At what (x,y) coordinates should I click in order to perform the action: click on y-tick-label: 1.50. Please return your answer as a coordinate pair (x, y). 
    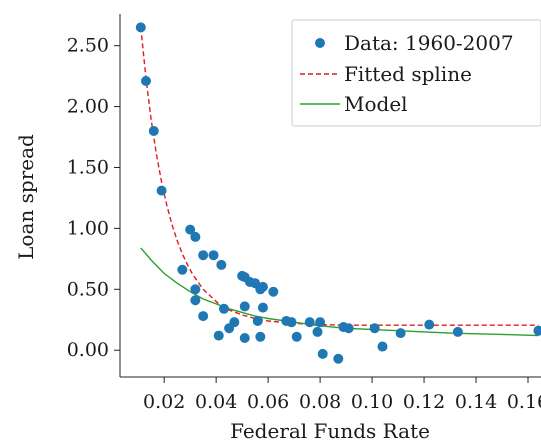
    Looking at the image, I should click on (88, 167).